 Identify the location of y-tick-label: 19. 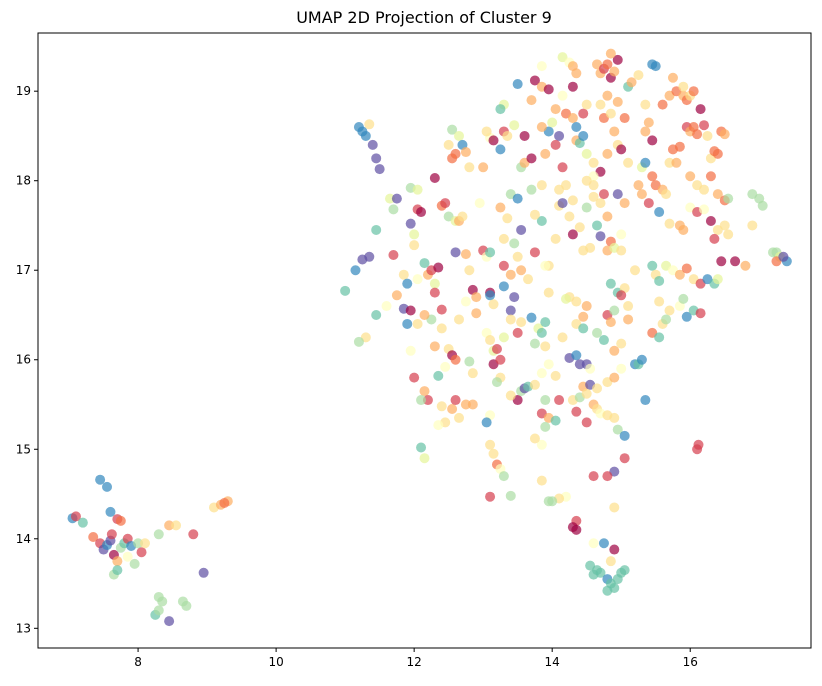
(23, 91).